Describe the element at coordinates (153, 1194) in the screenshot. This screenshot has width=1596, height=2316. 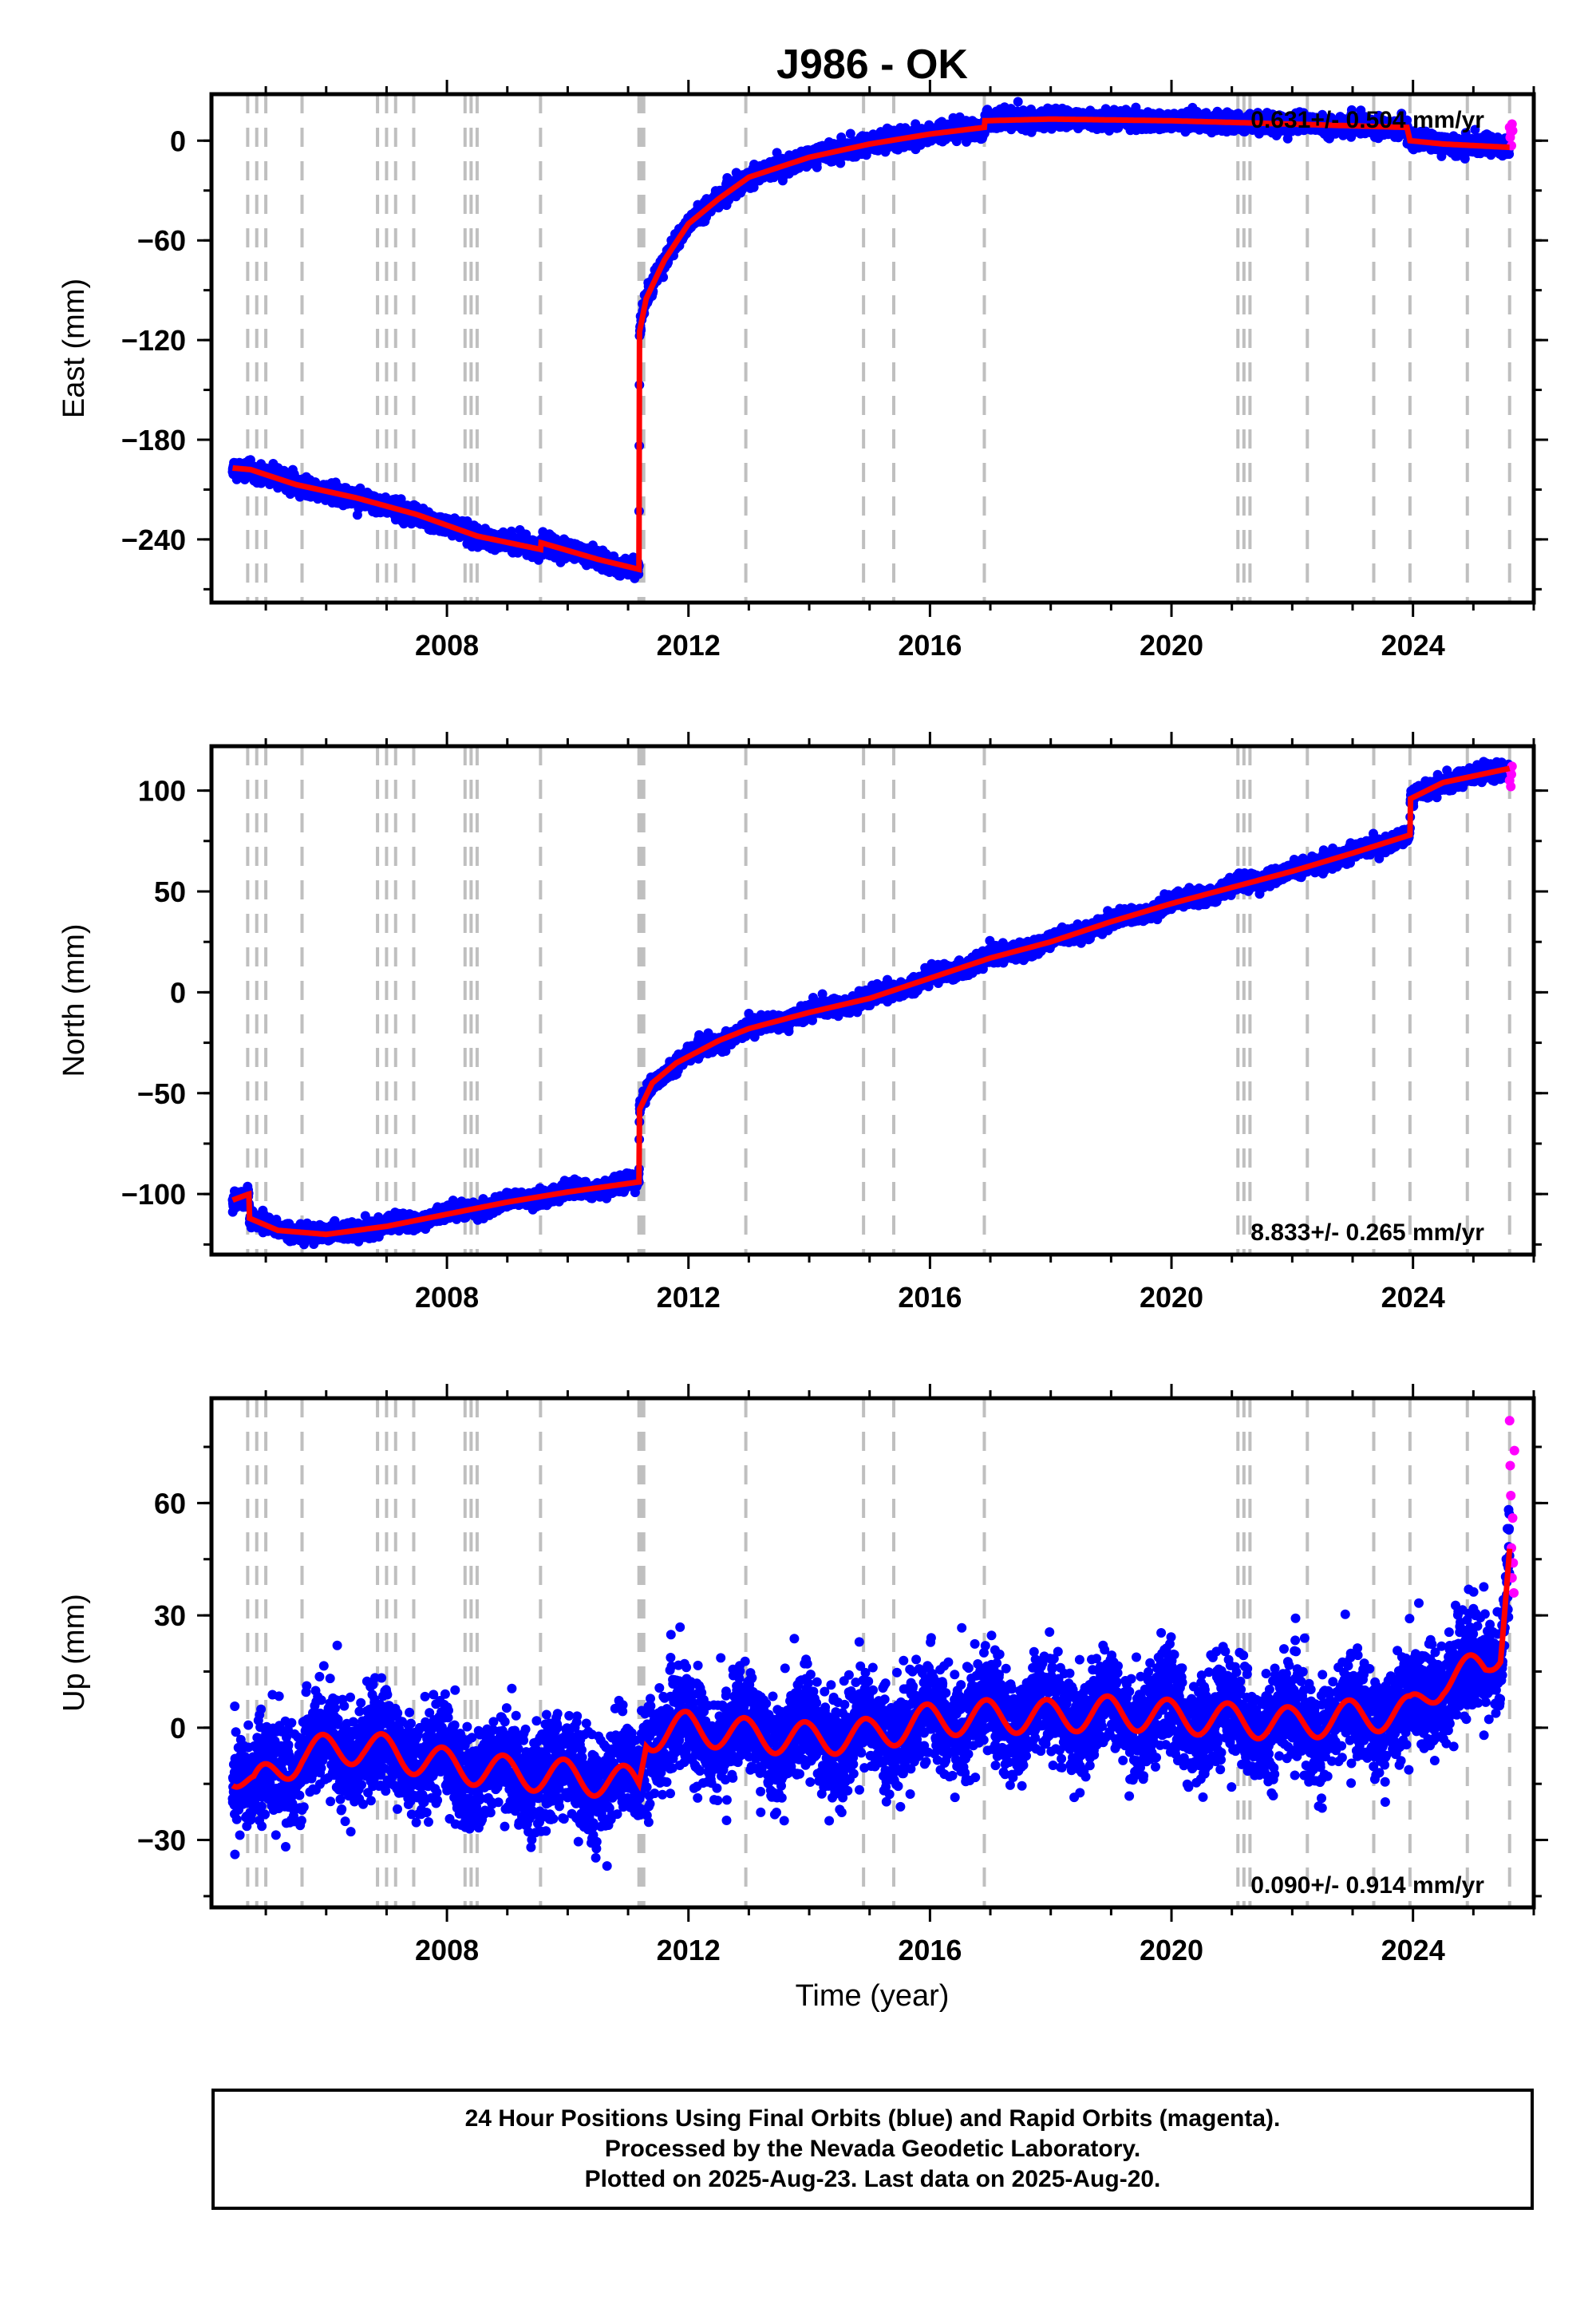
I see `y-tick-label: −100` at that location.